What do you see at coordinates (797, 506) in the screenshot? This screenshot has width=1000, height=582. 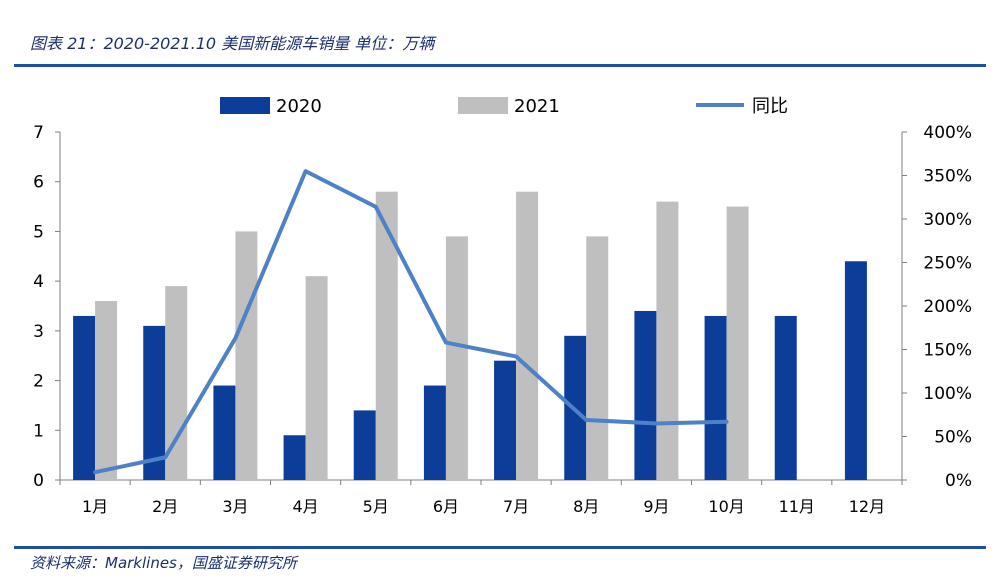 I see `x-tick-label: 11月` at bounding box center [797, 506].